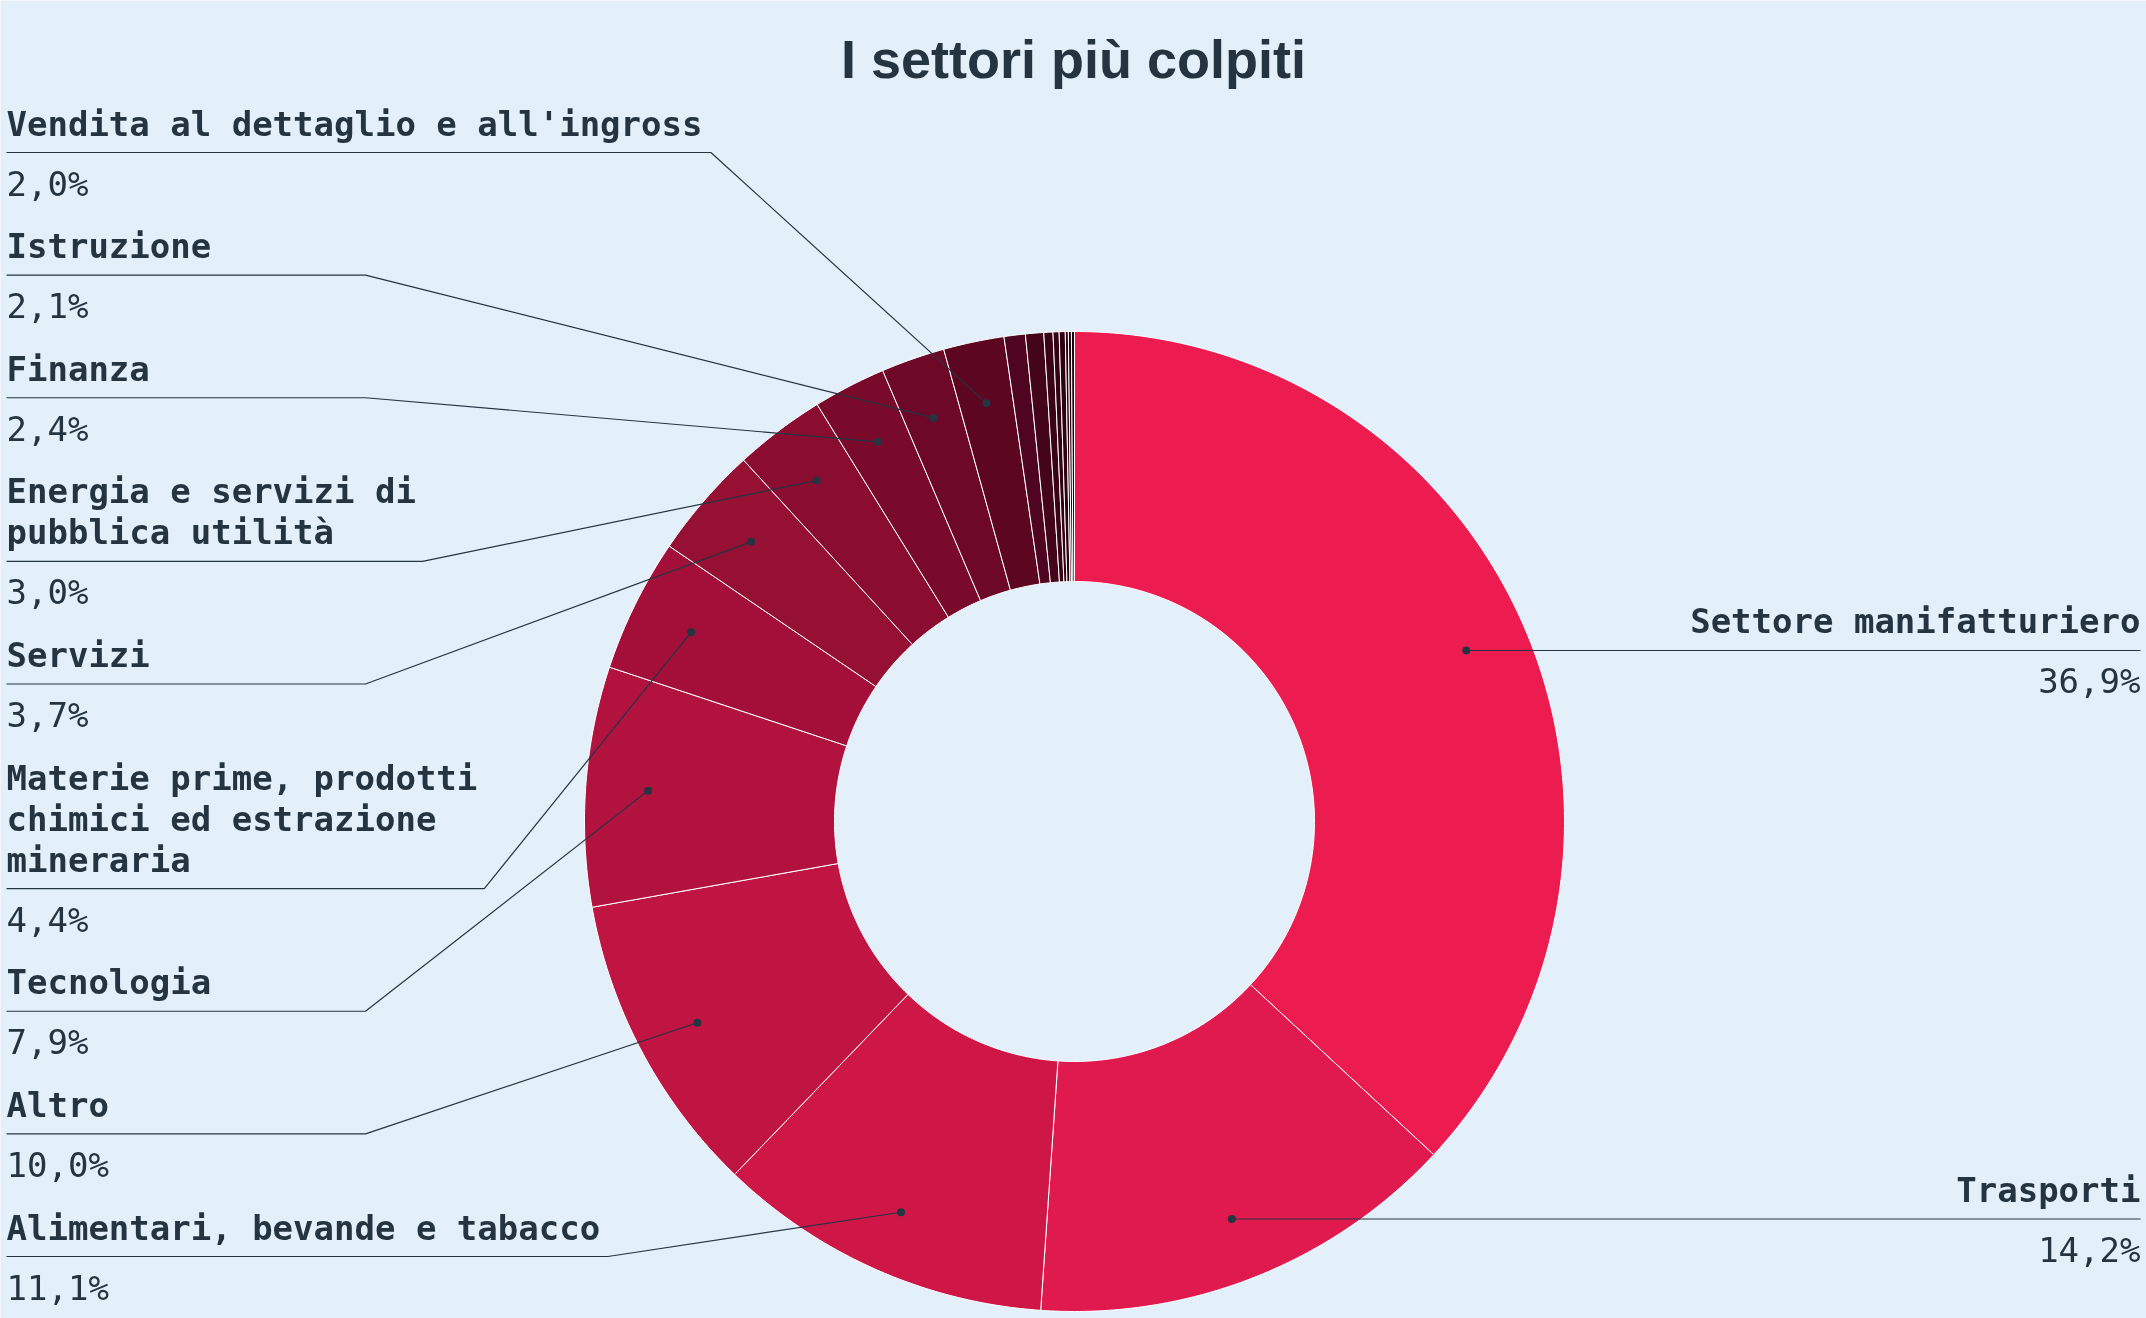  Describe the element at coordinates (57, 1287) in the screenshot. I see `data-label: 11,1%` at that location.